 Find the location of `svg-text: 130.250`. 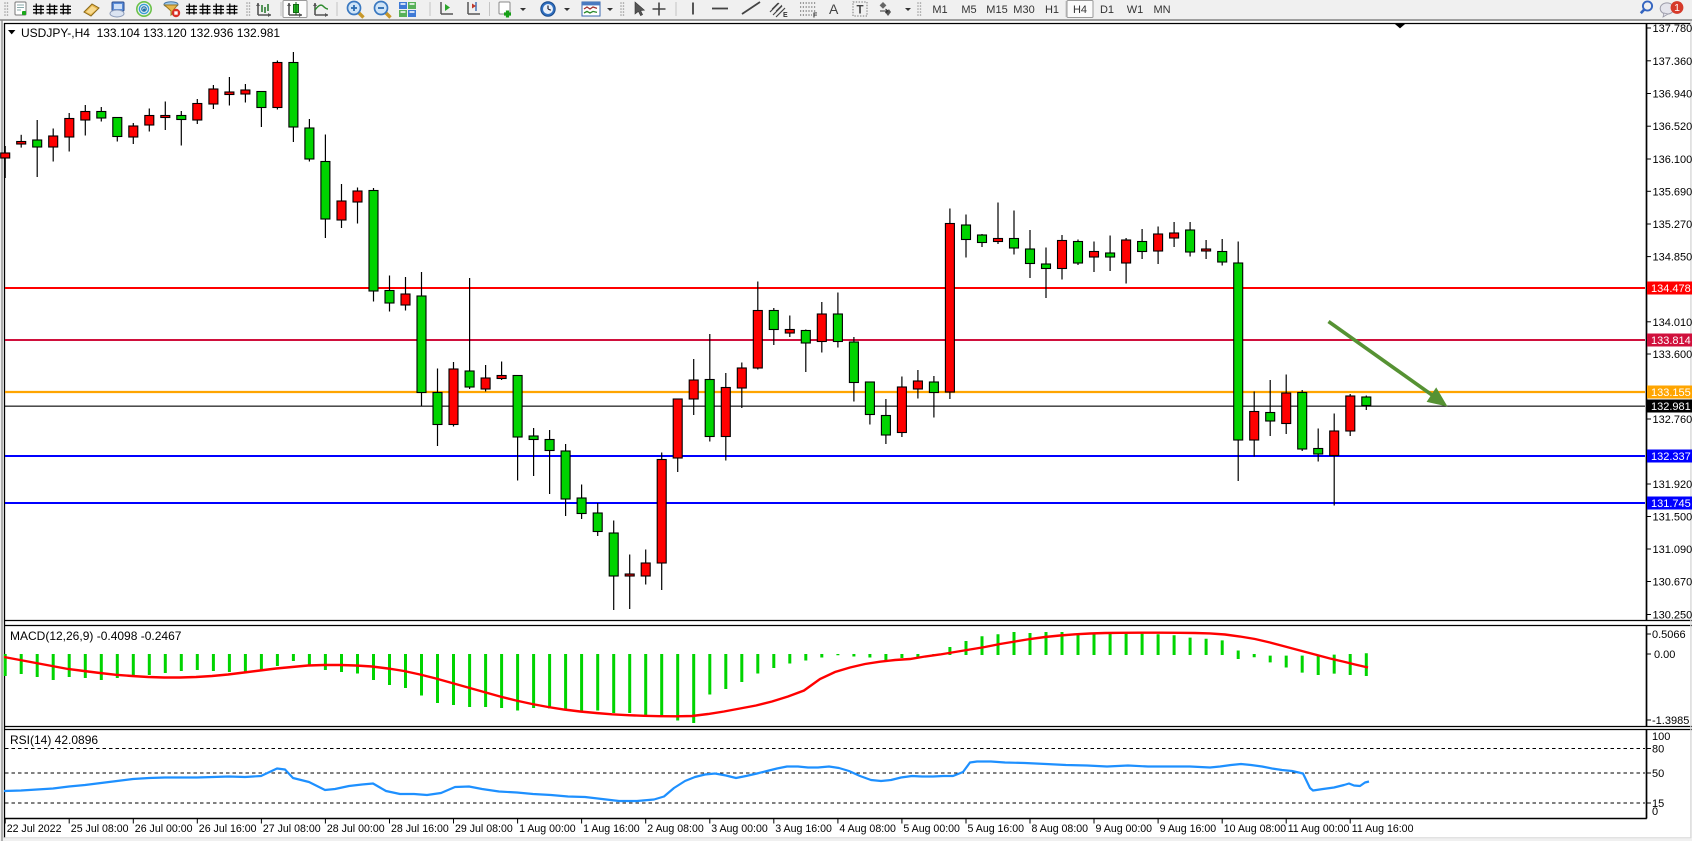

svg-text: 130.250 is located at coordinates (1672, 616).